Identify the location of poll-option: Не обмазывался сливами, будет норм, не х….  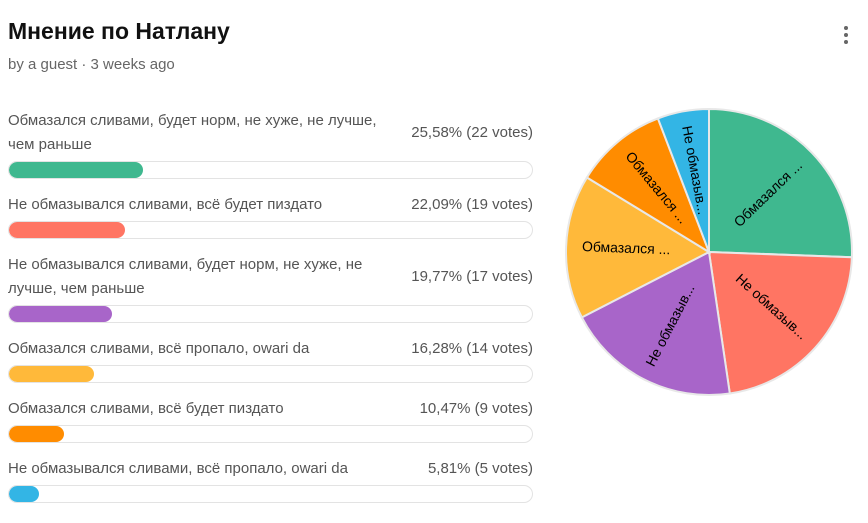
(270, 288).